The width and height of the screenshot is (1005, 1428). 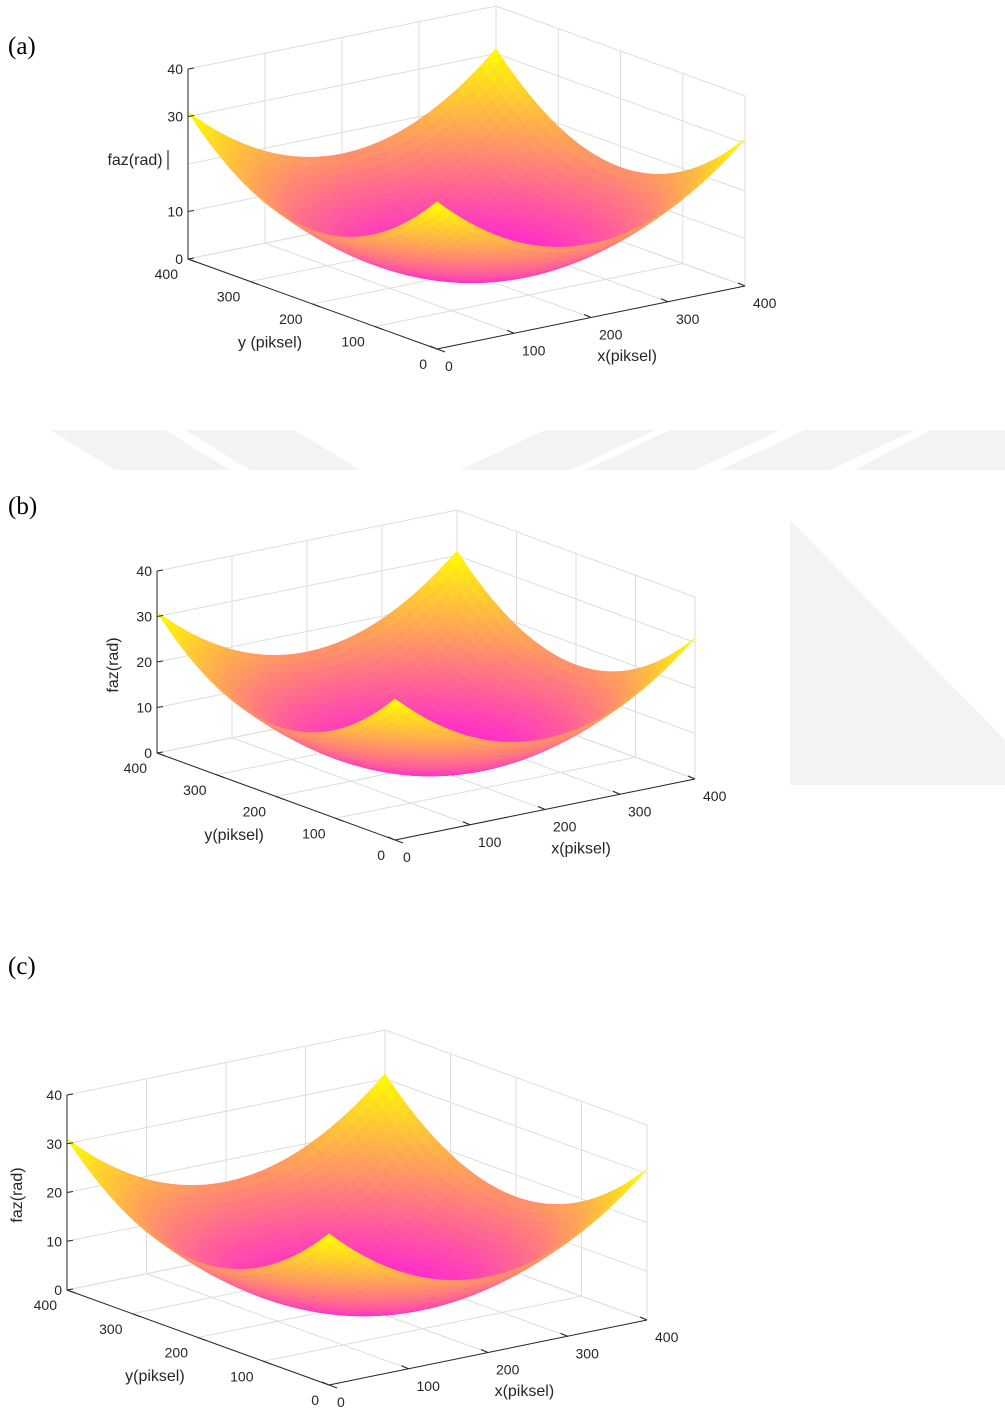 What do you see at coordinates (270, 343) in the screenshot?
I see `y-axis-label: y (piksel)` at bounding box center [270, 343].